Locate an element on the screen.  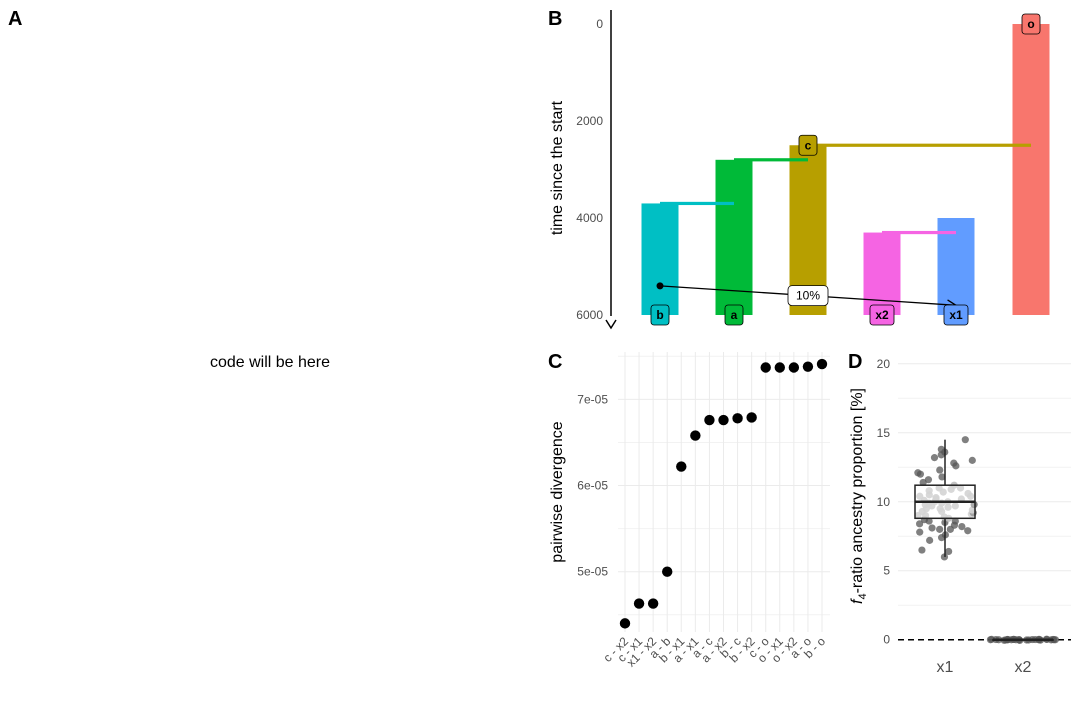
tip-label-a: a is located at coordinates (734, 315).